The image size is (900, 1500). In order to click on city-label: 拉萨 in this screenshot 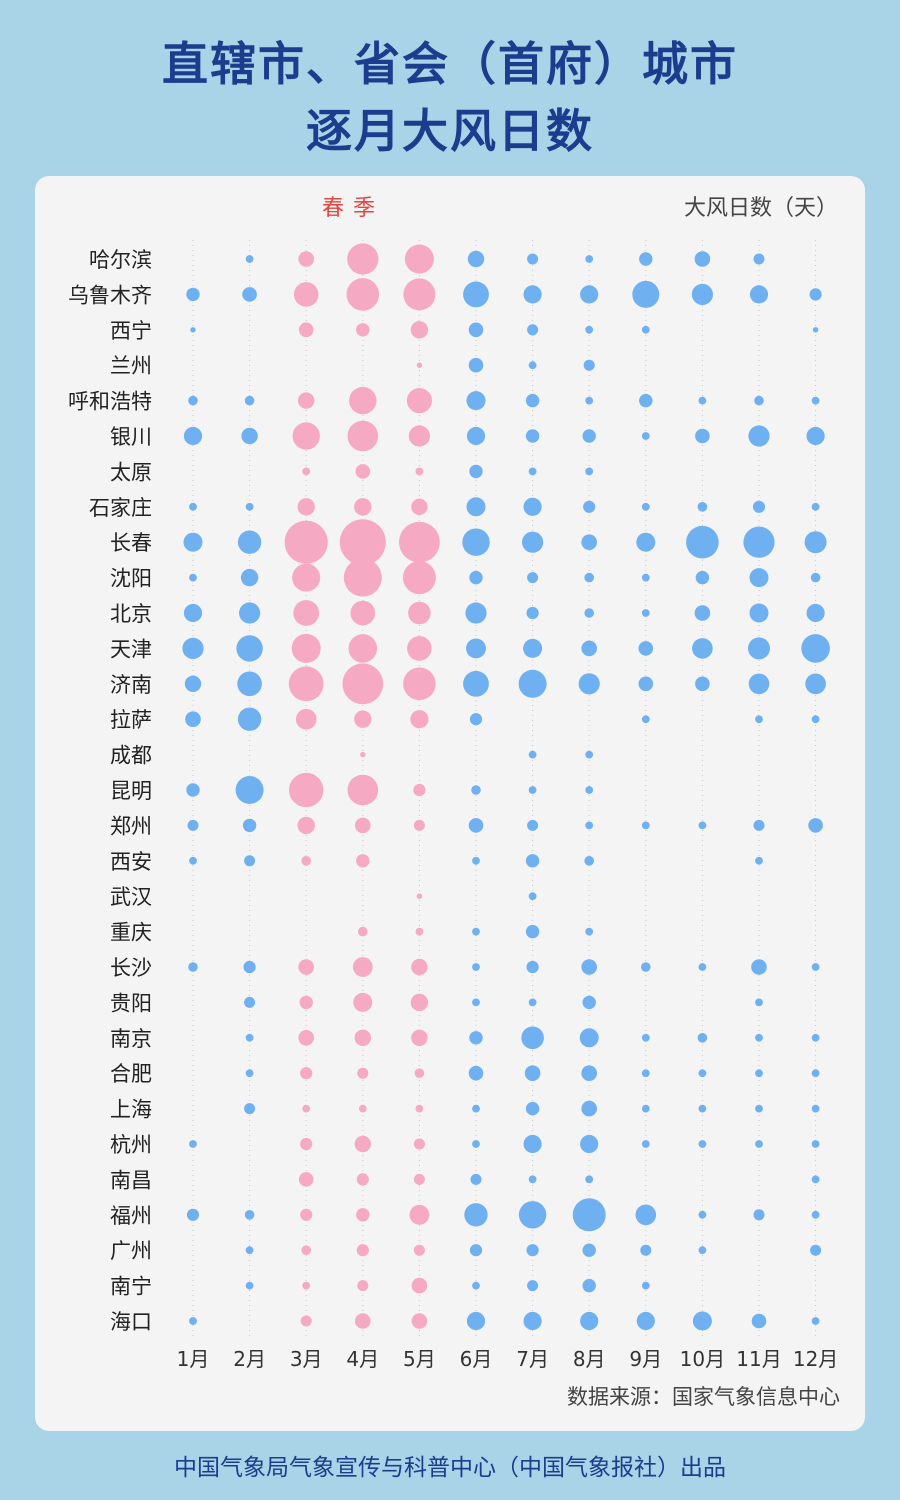, I will do `click(131, 720)`.